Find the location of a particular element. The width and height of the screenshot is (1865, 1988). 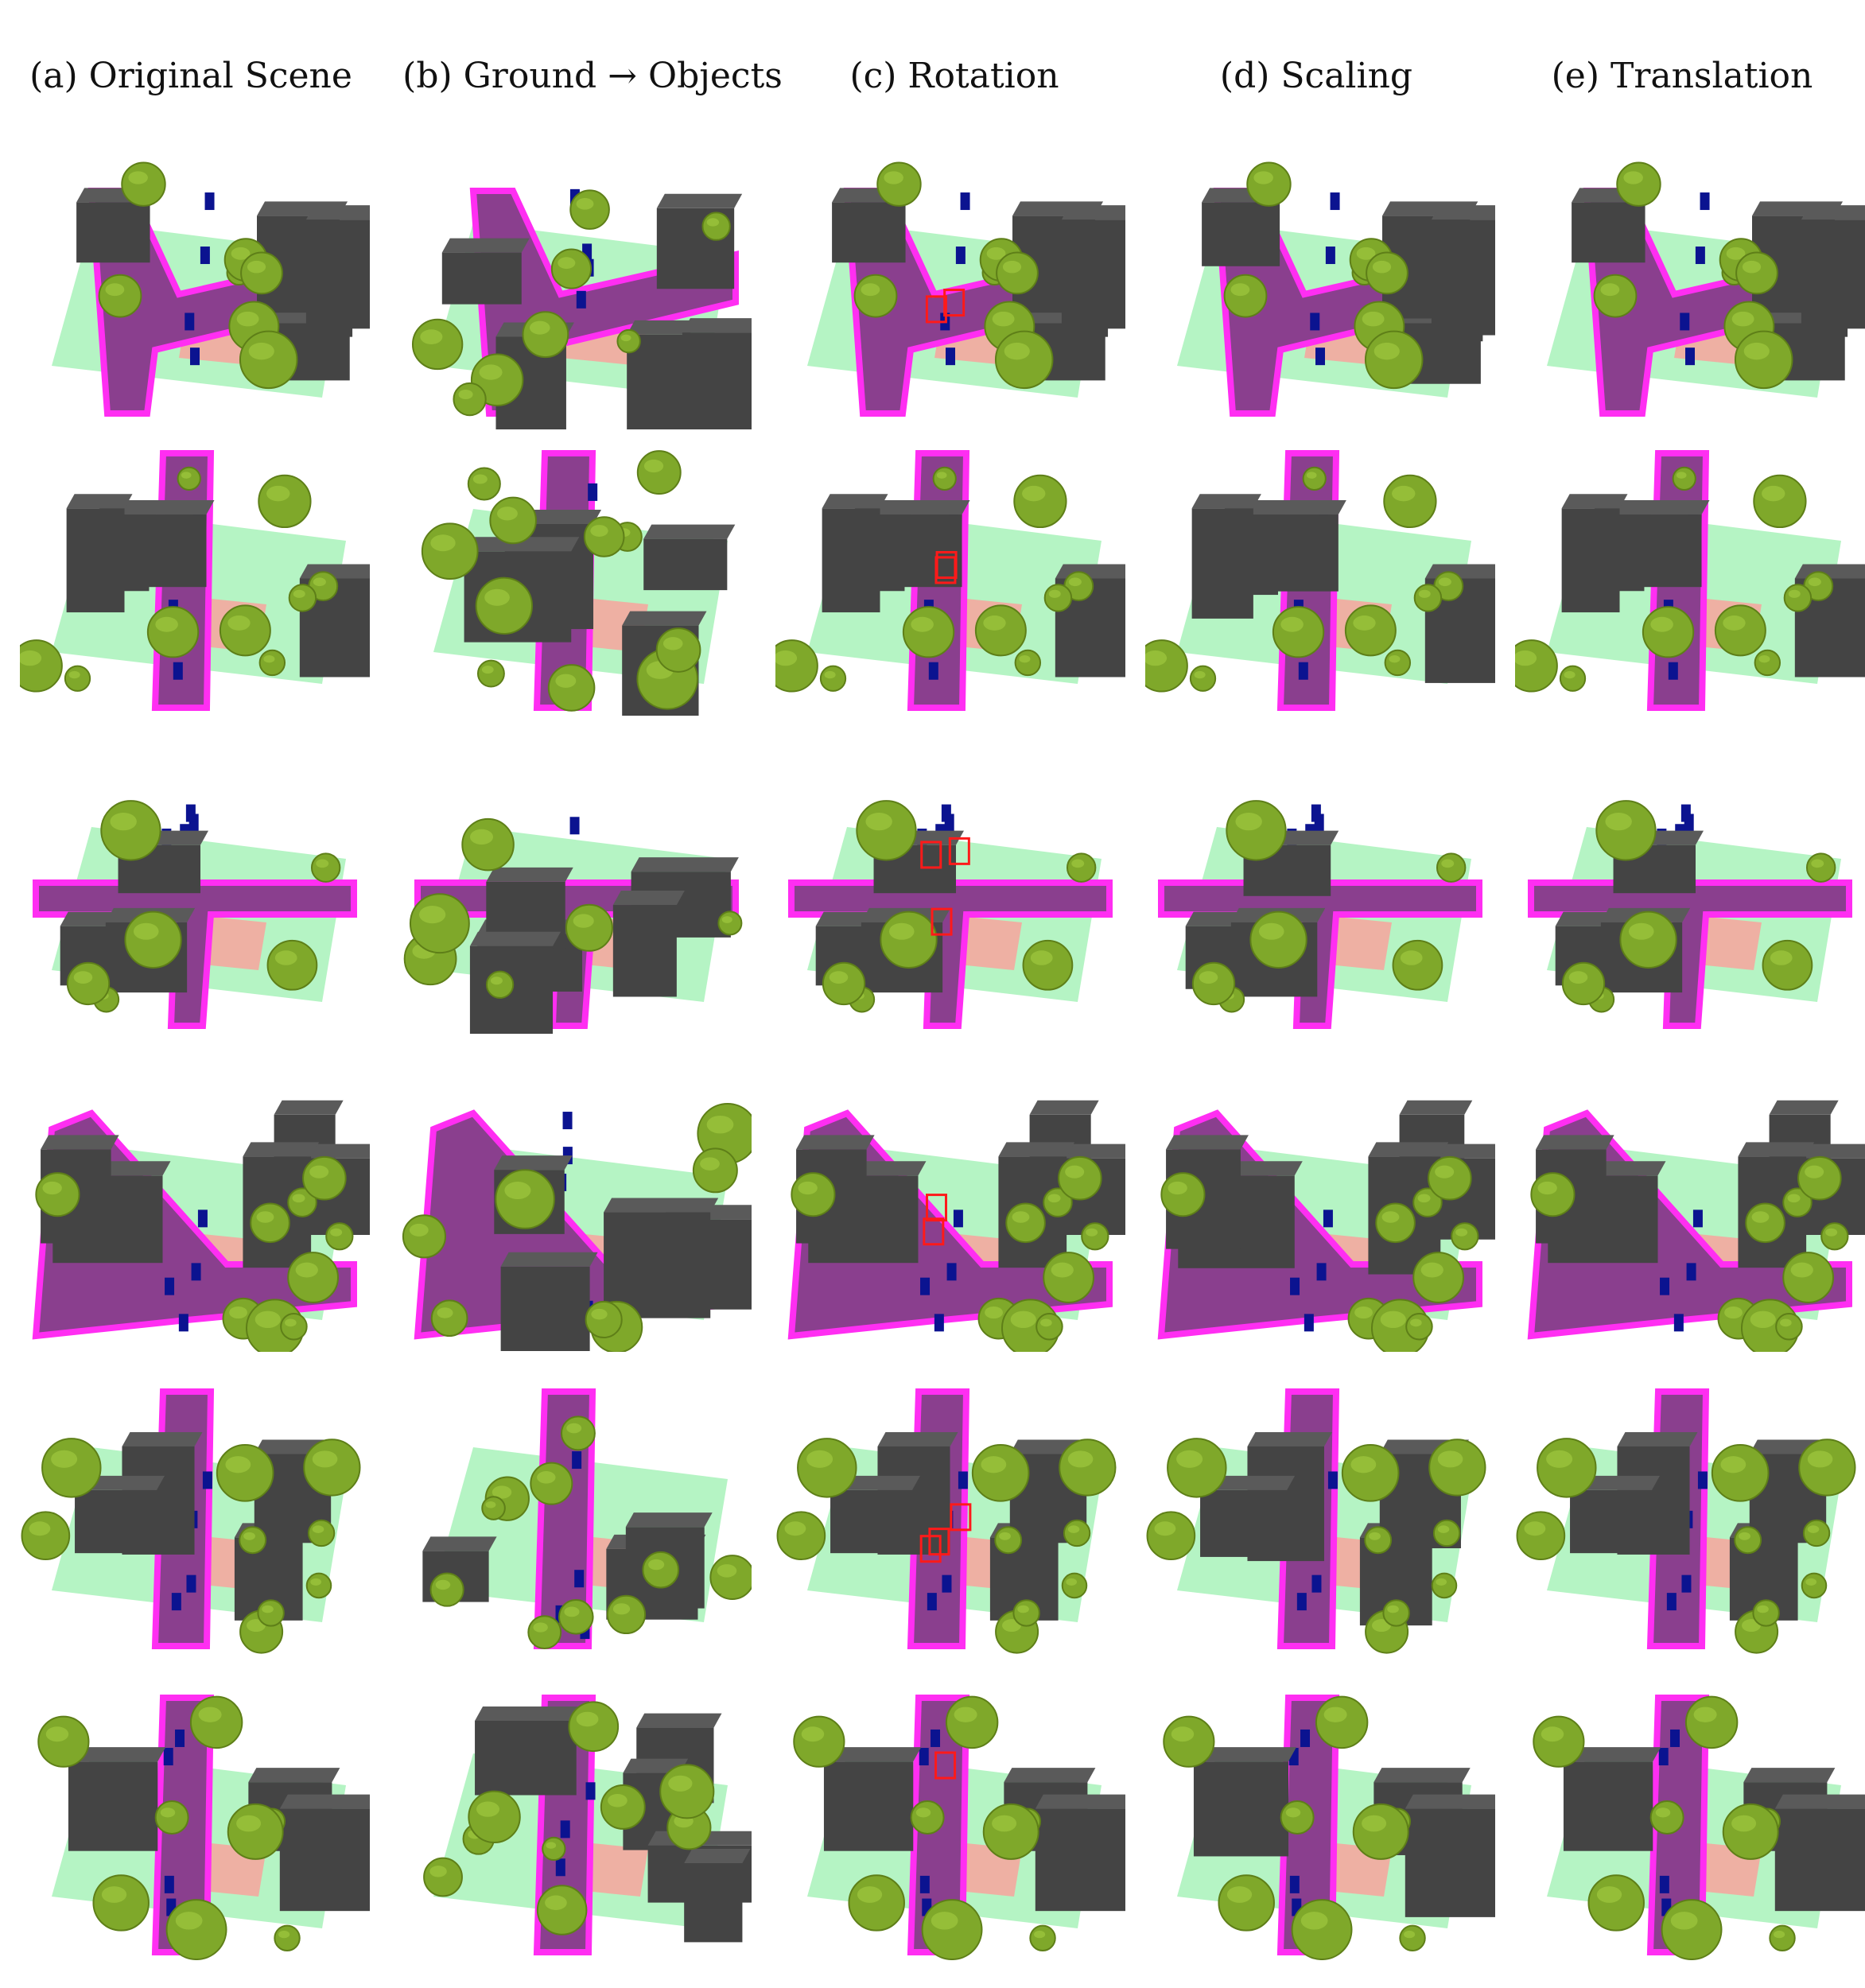

scene-render-r6-c4 is located at coordinates (1320, 1825).